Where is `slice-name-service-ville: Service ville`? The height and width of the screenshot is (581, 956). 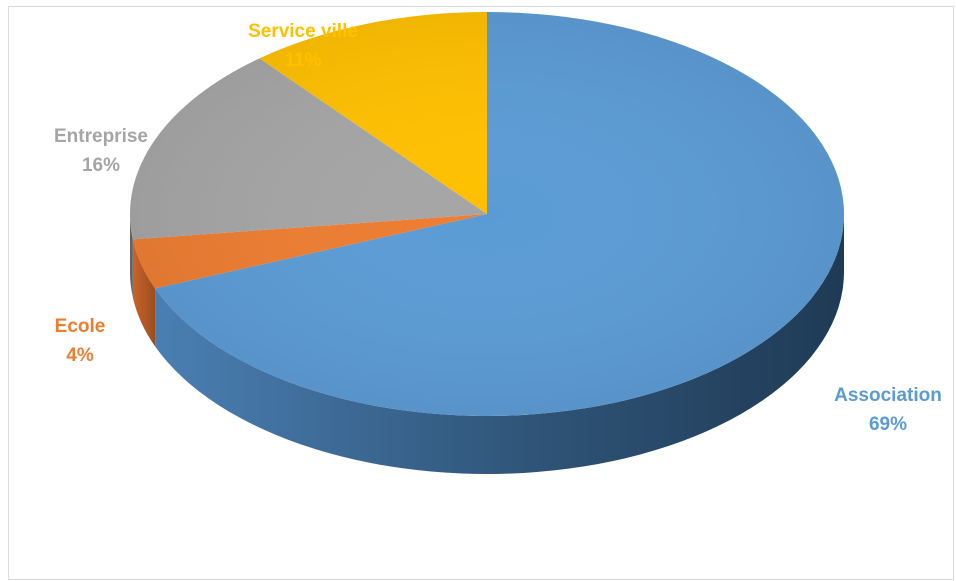 slice-name-service-ville: Service ville is located at coordinates (303, 31).